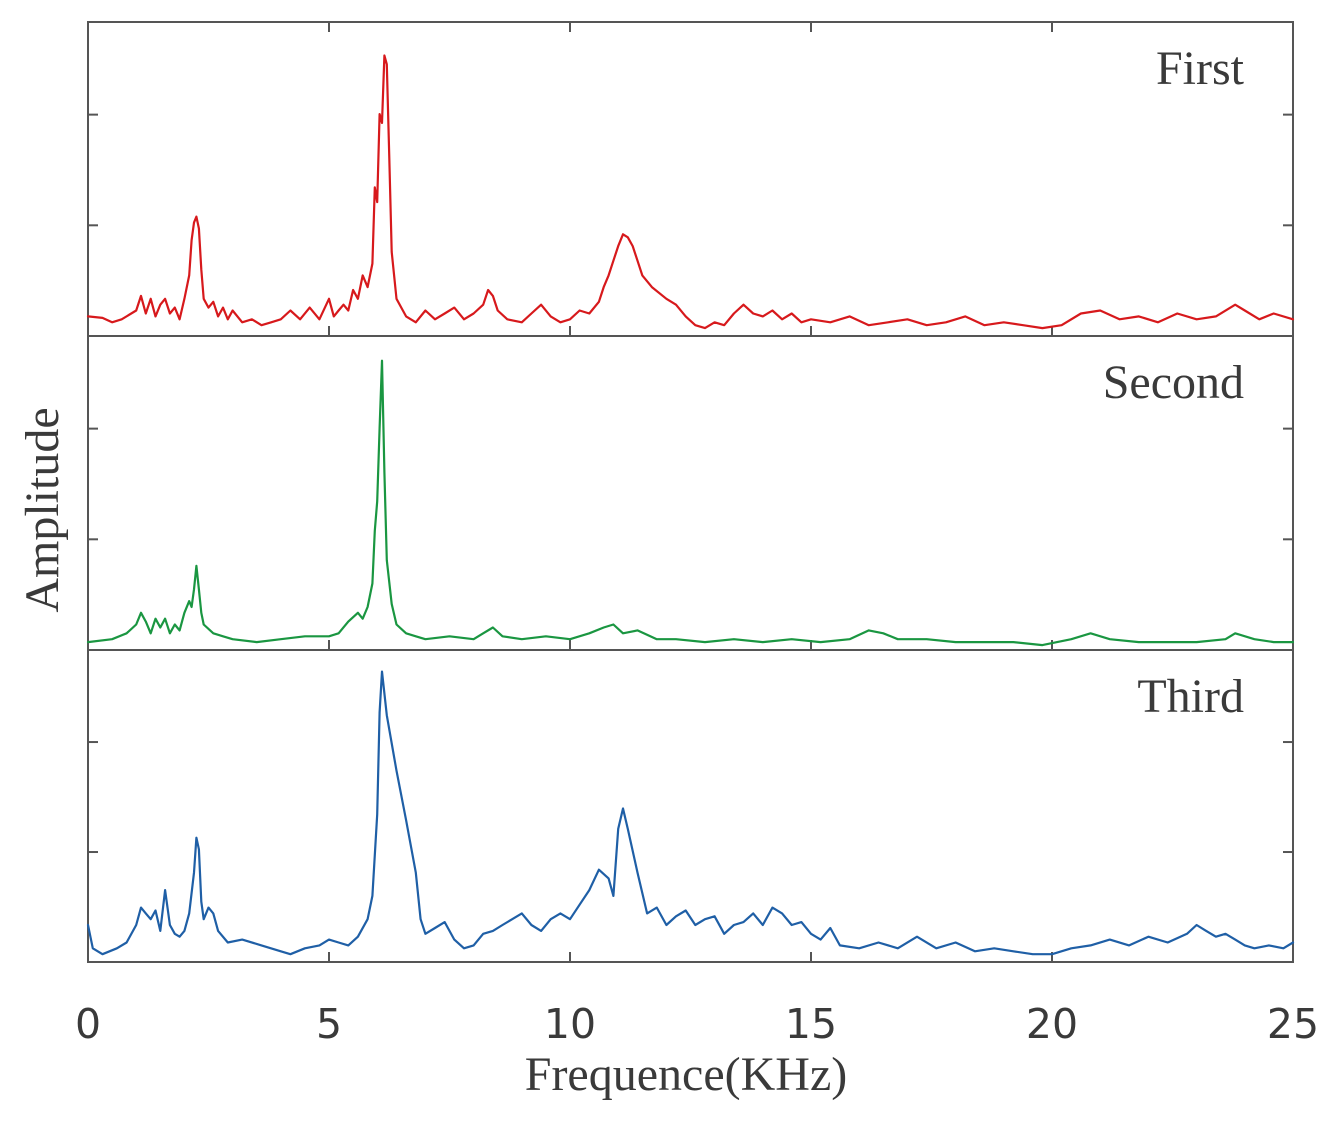 This screenshot has height=1124, width=1339. What do you see at coordinates (811, 1024) in the screenshot?
I see `x-tick-label: 15` at bounding box center [811, 1024].